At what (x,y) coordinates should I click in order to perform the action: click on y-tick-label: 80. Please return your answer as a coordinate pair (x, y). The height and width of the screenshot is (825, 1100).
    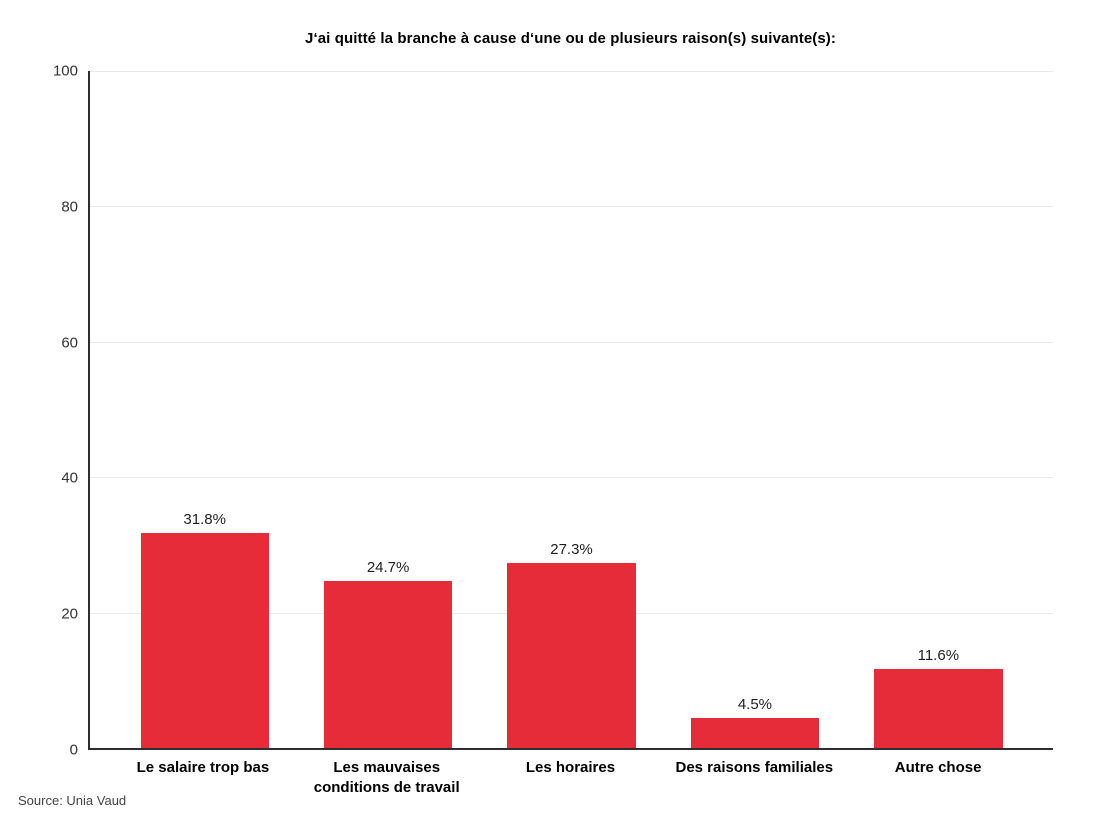
    Looking at the image, I should click on (69, 207).